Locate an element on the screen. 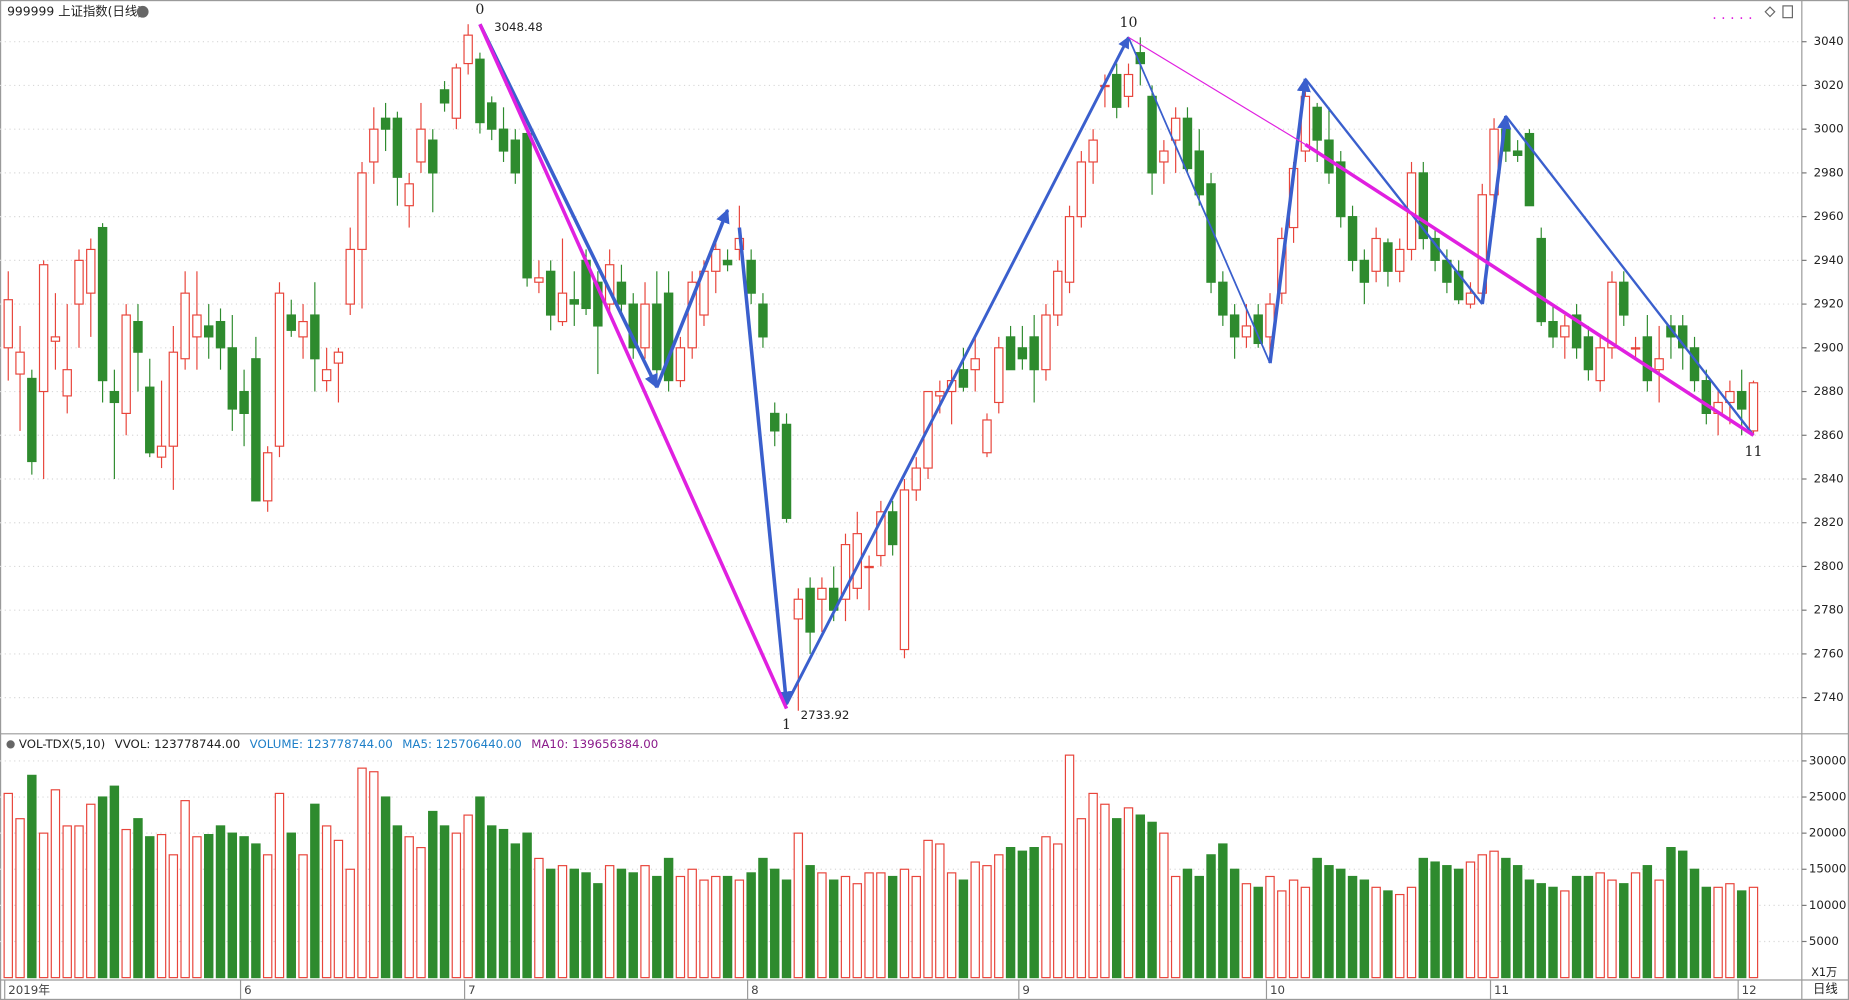 The height and width of the screenshot is (1000, 1849). panel-icon is located at coordinates (1787, 12).